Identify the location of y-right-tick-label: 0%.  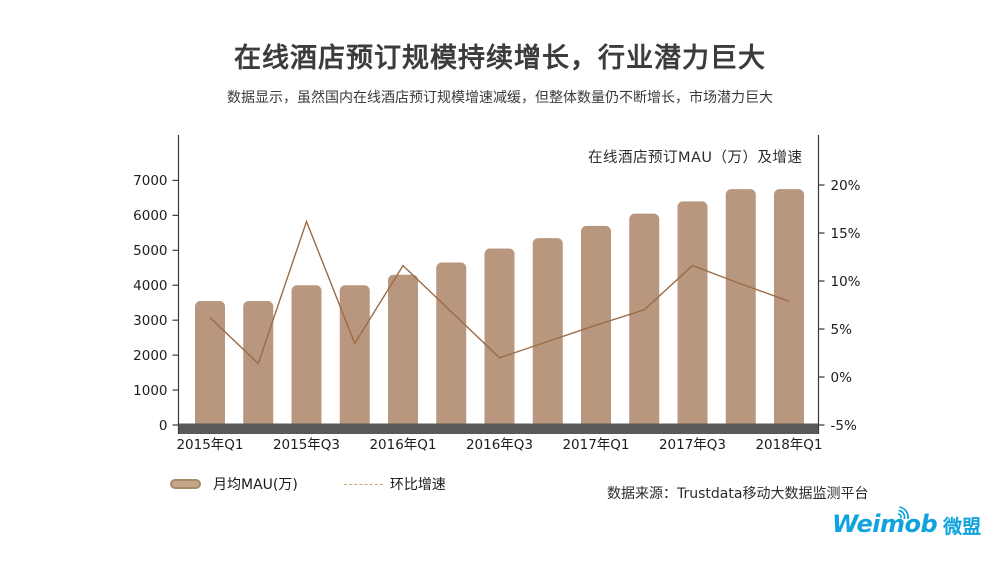
(842, 378).